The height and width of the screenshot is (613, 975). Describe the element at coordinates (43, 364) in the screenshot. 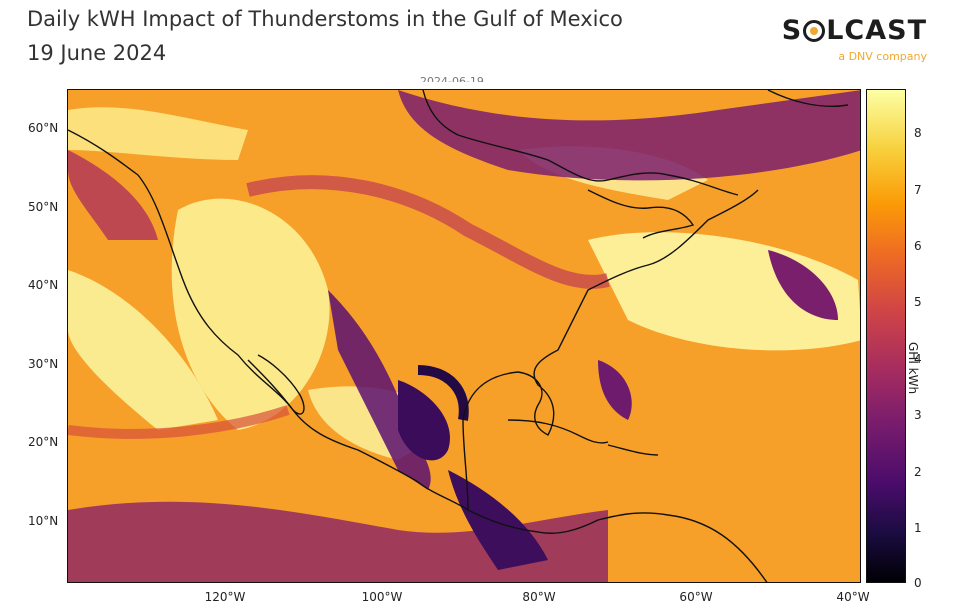

I see `lat-label-30n: 30°N` at that location.